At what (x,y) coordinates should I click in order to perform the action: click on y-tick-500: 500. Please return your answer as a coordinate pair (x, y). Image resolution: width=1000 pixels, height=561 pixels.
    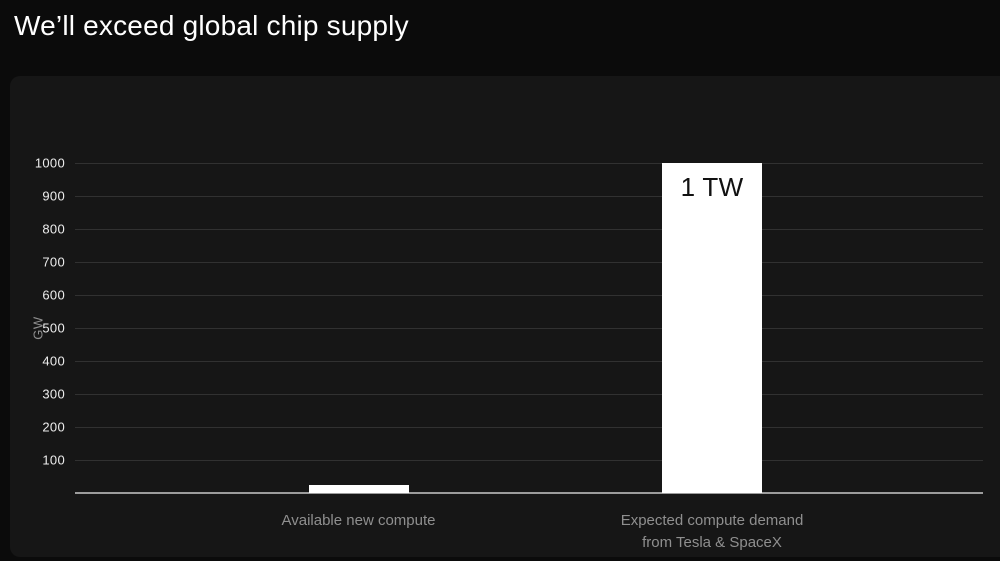
    Looking at the image, I should click on (53, 328).